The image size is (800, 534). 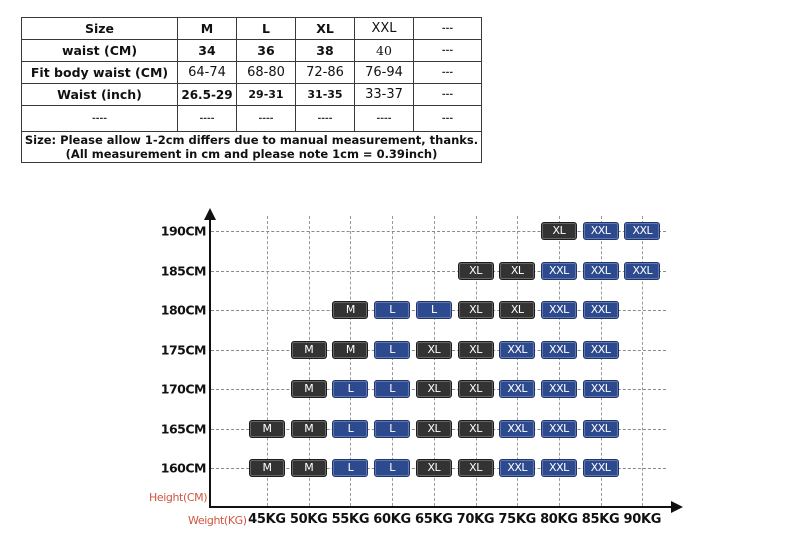 I want to click on x-tick-label: 70KG, so click(x=475, y=519).